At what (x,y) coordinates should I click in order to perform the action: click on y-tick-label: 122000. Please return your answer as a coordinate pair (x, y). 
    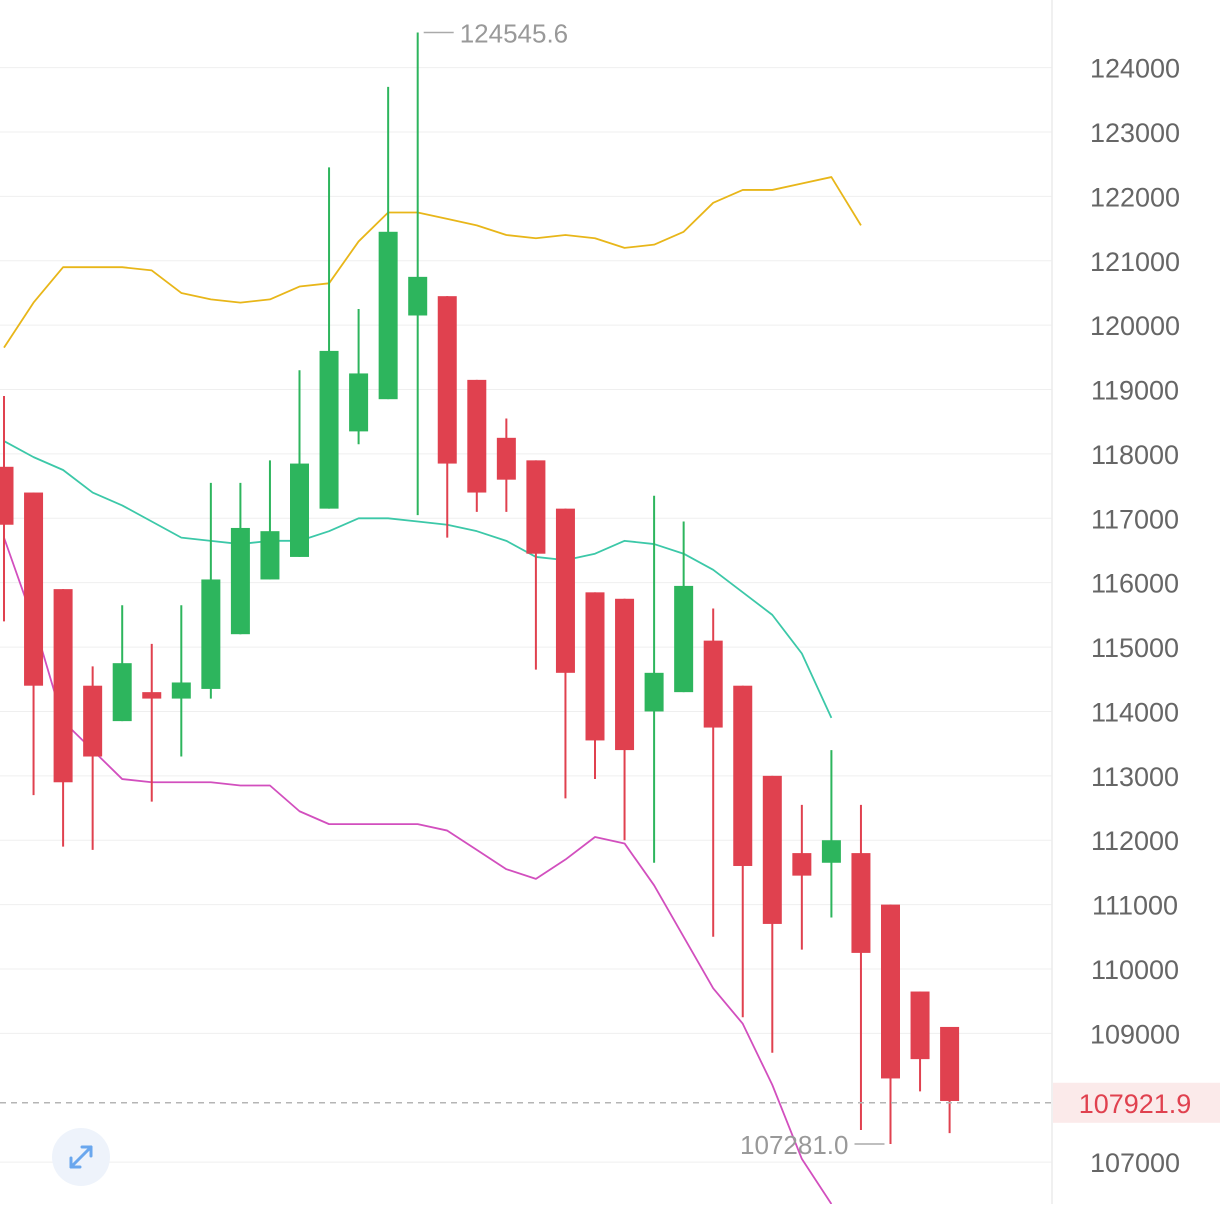
    Looking at the image, I should click on (1135, 197).